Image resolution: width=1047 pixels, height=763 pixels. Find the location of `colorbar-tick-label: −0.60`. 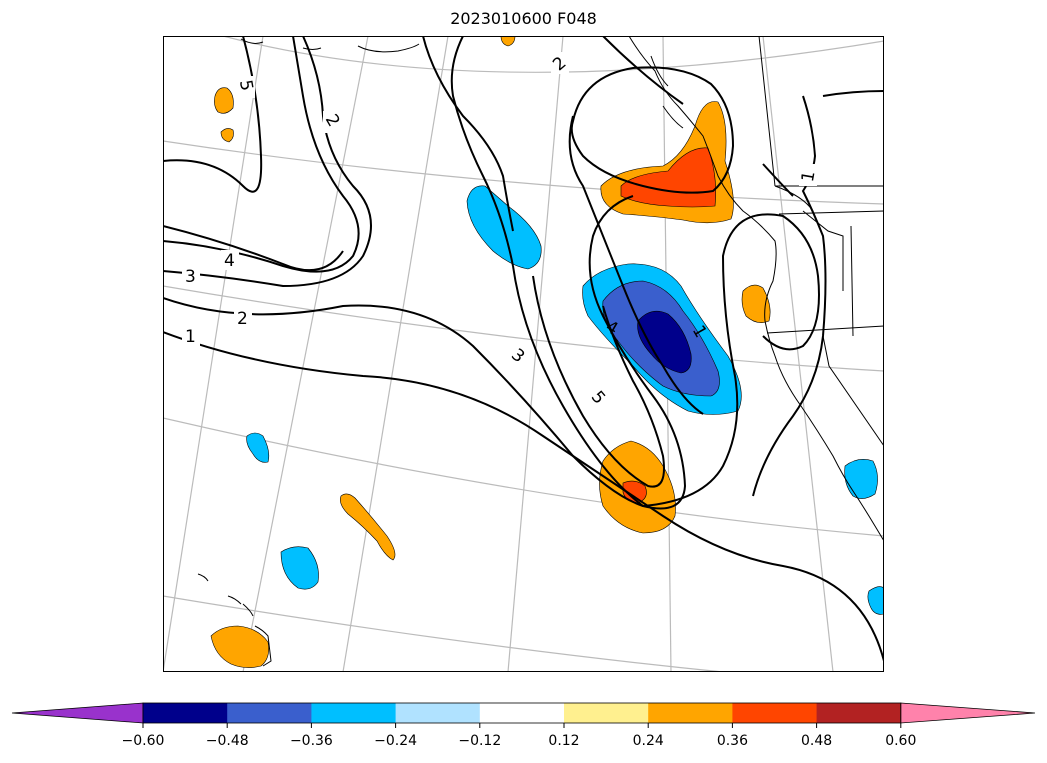

colorbar-tick-label: −0.60 is located at coordinates (143, 741).